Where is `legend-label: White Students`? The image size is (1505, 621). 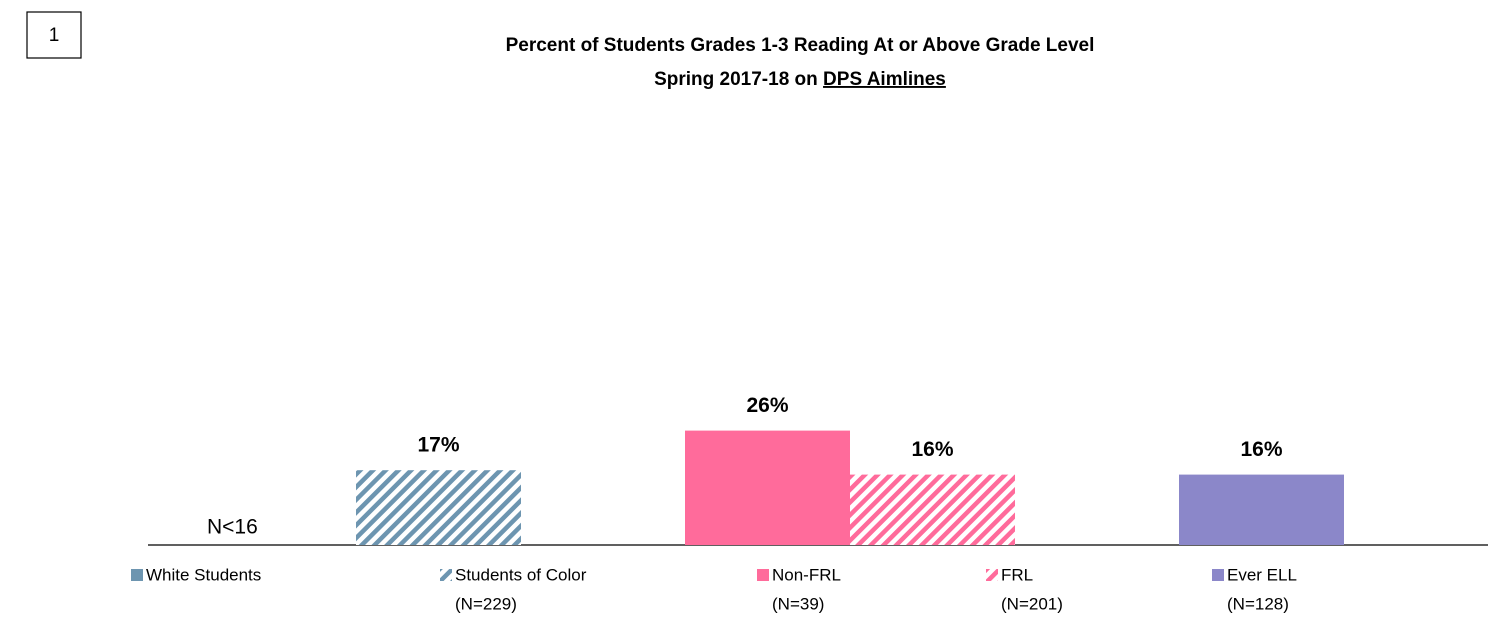
legend-label: White Students is located at coordinates (203, 574).